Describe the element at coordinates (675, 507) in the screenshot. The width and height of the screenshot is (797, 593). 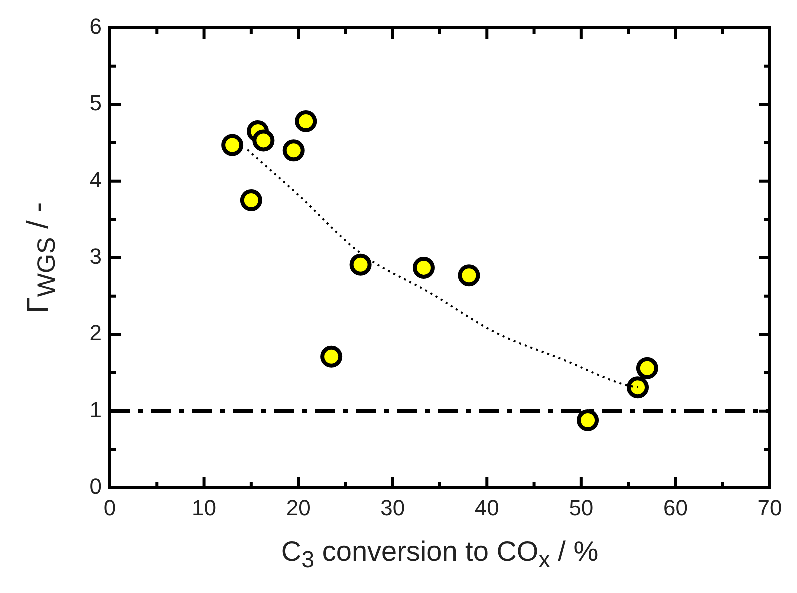
I see `x-tick-label: 60` at that location.